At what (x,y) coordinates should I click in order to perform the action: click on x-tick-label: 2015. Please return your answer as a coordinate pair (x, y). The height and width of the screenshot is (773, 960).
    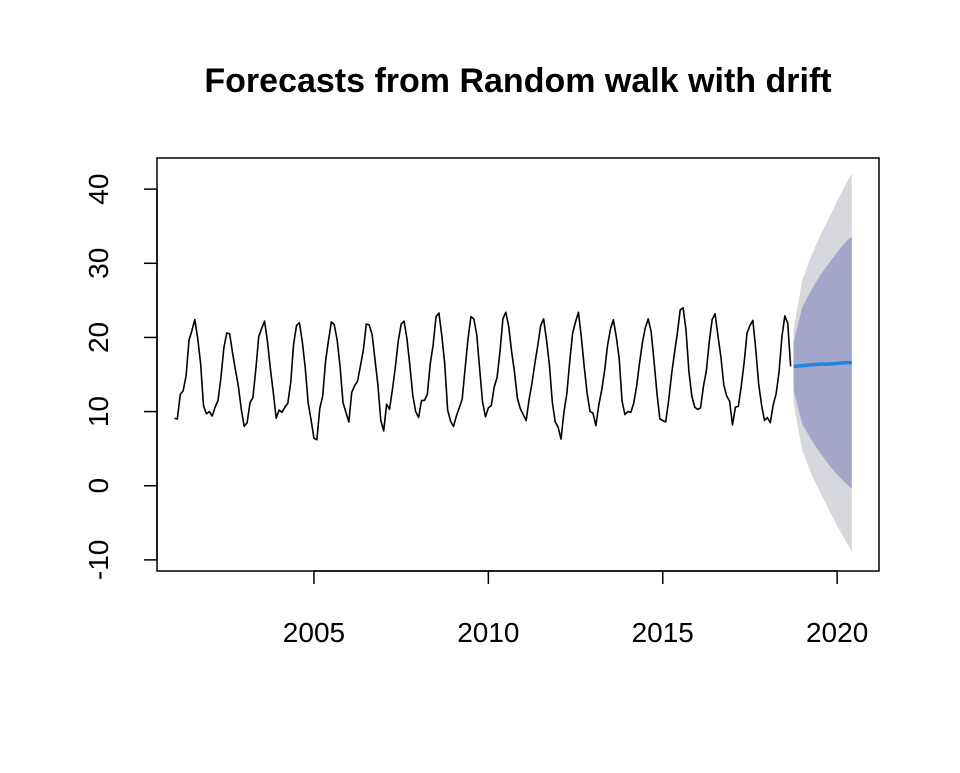
    Looking at the image, I should click on (663, 632).